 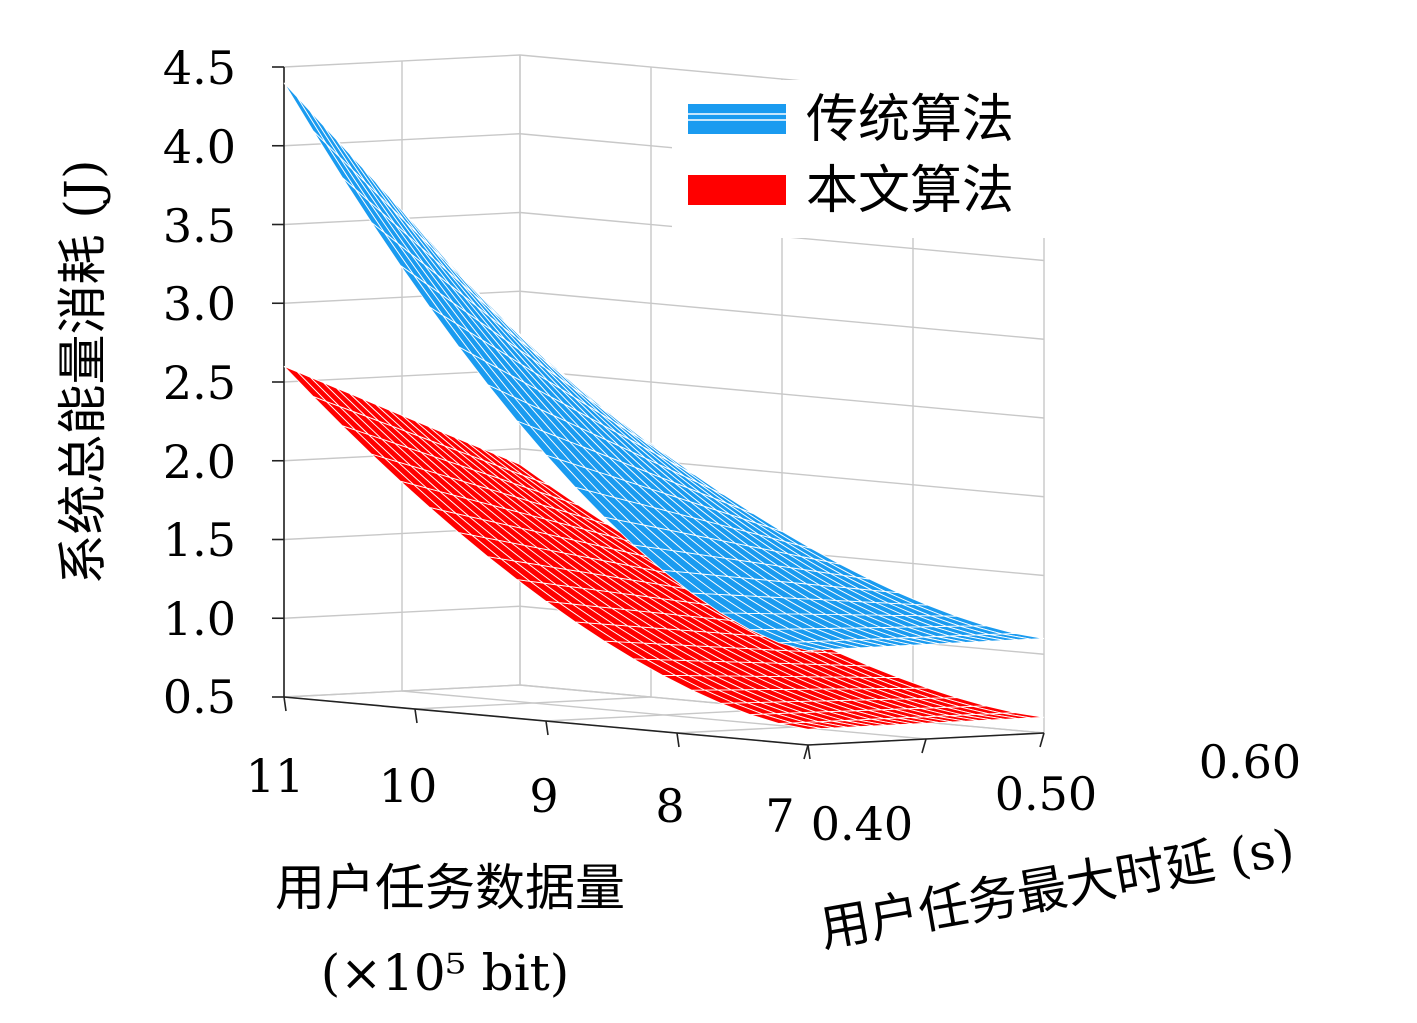 What do you see at coordinates (408, 786) in the screenshot?
I see `x-tick-label: 10` at bounding box center [408, 786].